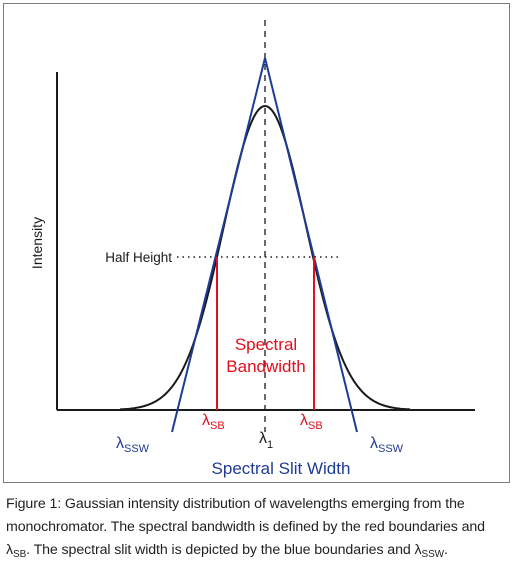 This screenshot has width=515, height=566. I want to click on lambda-sb-left-label: λSB, so click(213, 422).